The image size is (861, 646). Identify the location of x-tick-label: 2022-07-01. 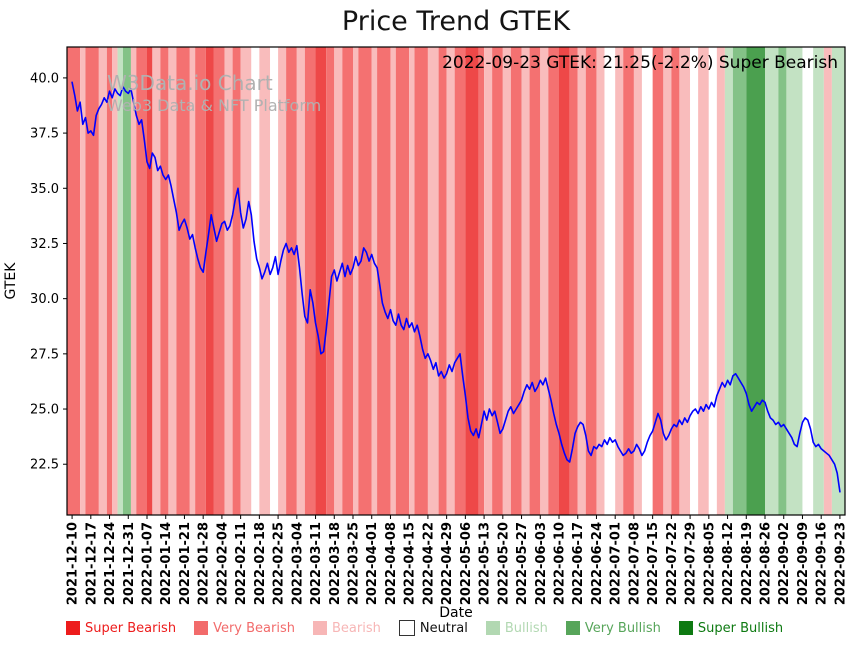
(616, 563).